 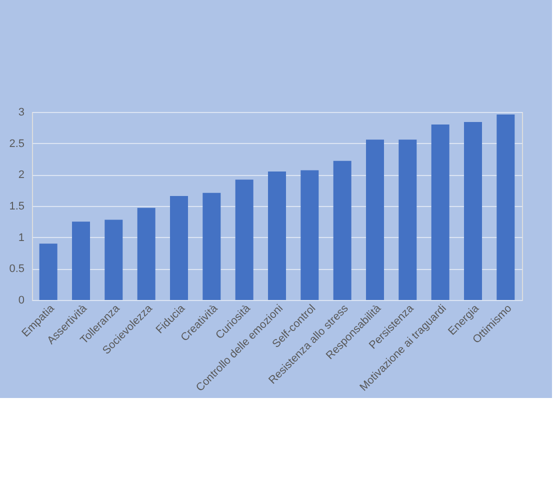 I want to click on y-tick-label: 2.5, so click(x=16, y=144).